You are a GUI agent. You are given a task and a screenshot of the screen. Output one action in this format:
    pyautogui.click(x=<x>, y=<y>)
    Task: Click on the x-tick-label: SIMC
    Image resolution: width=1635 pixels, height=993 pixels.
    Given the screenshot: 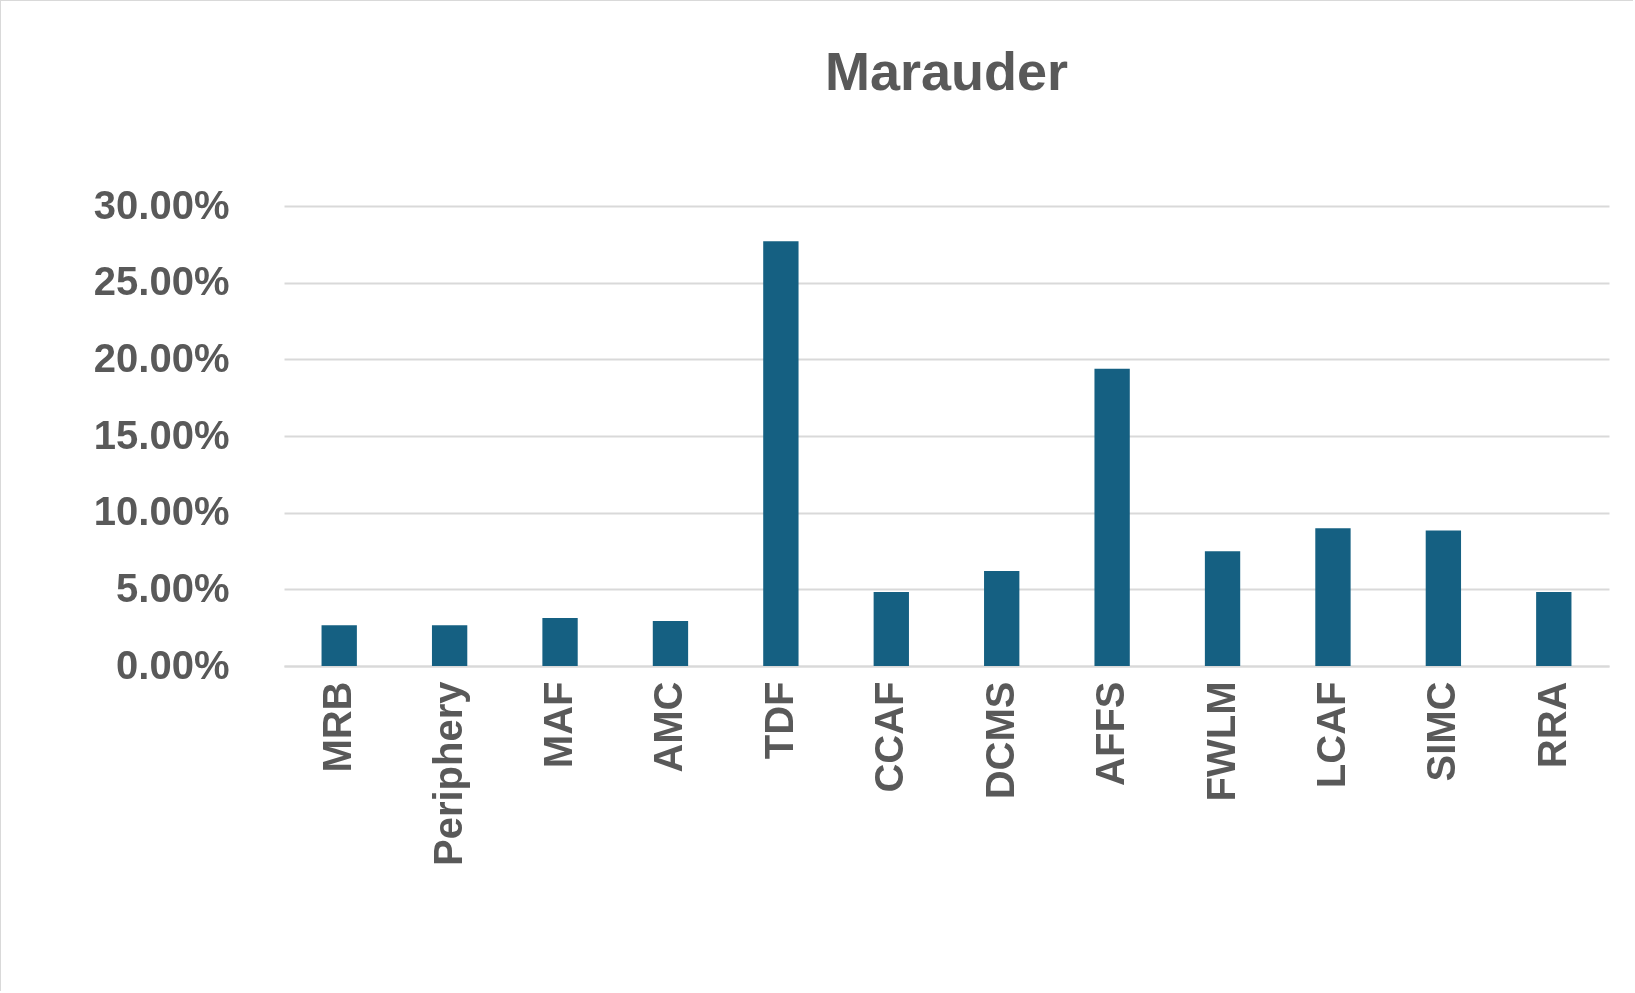 What is the action you would take?
    pyautogui.click(x=1441, y=731)
    